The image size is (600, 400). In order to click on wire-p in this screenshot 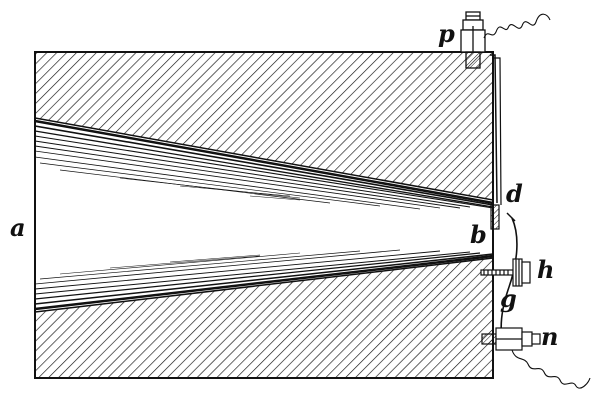, I will do `click(517, 26)`.